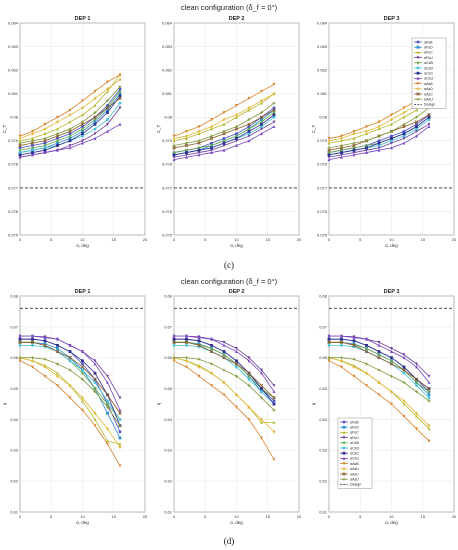 This screenshot has width=458, height=550. Describe the element at coordinates (237, 19) in the screenshot. I see `subplot-title: DEP 2` at that location.